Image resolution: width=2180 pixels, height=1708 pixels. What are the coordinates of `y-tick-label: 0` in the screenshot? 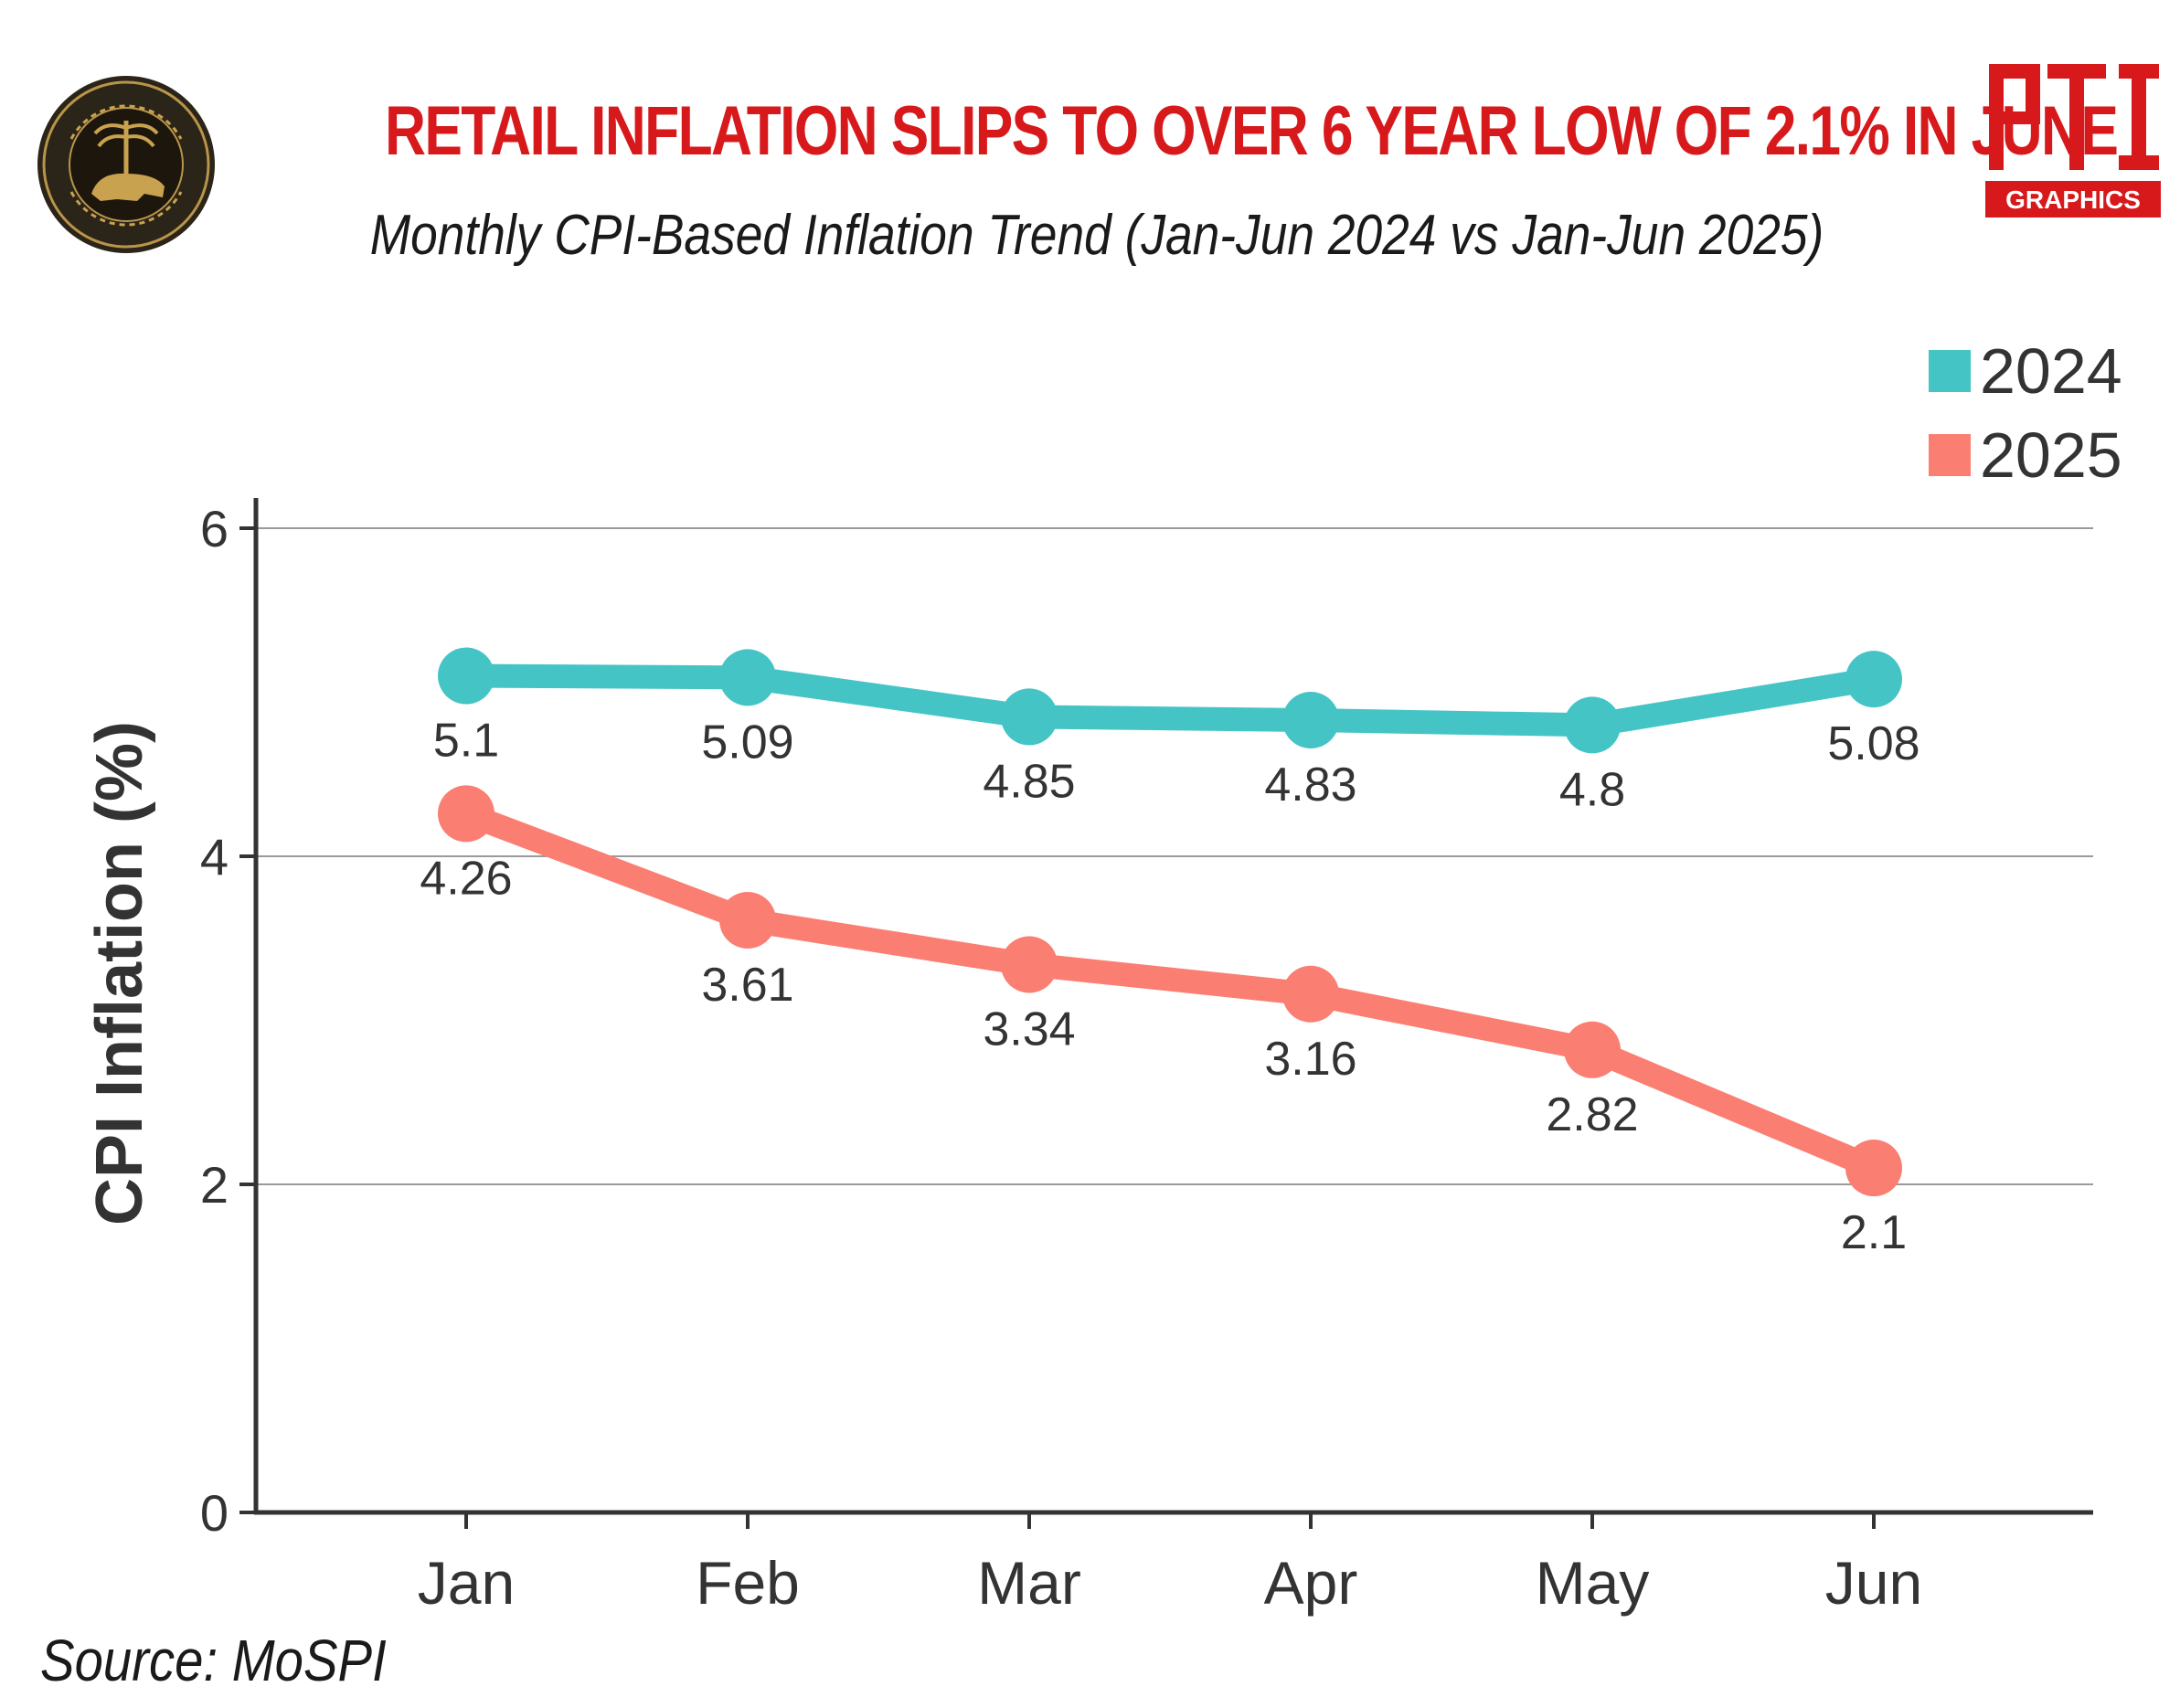 It's located at (214, 1513).